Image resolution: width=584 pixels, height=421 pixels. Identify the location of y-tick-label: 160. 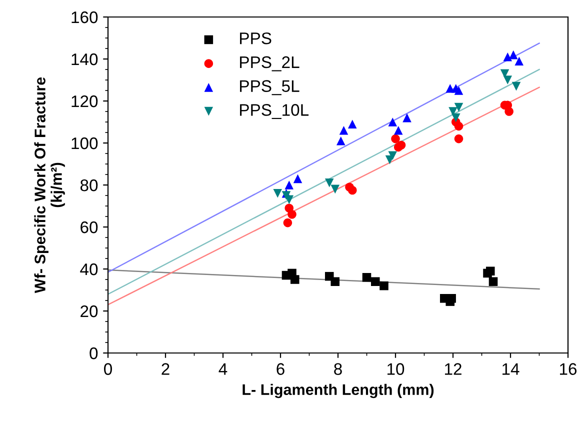
(85, 17).